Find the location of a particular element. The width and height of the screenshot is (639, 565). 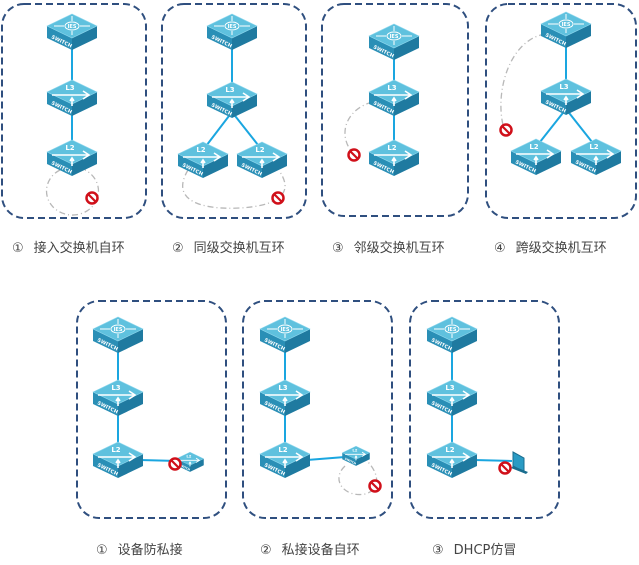

switch-label: SWITCH is located at coordinates (184, 467).